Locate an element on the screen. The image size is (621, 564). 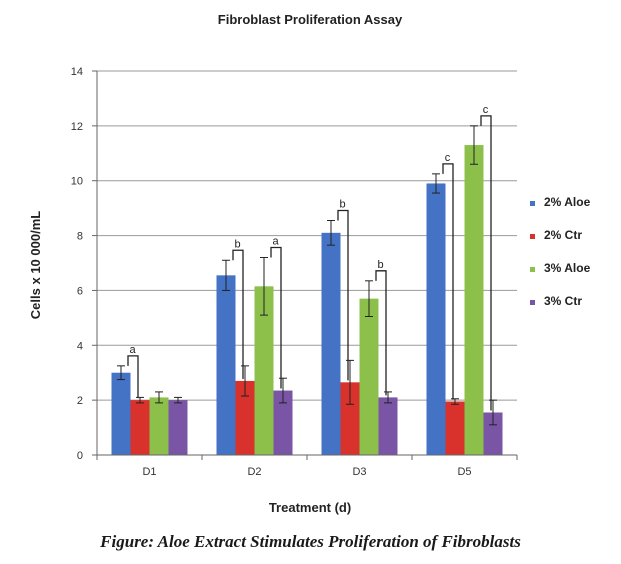
y-tick-label: 14 is located at coordinates (77, 72).